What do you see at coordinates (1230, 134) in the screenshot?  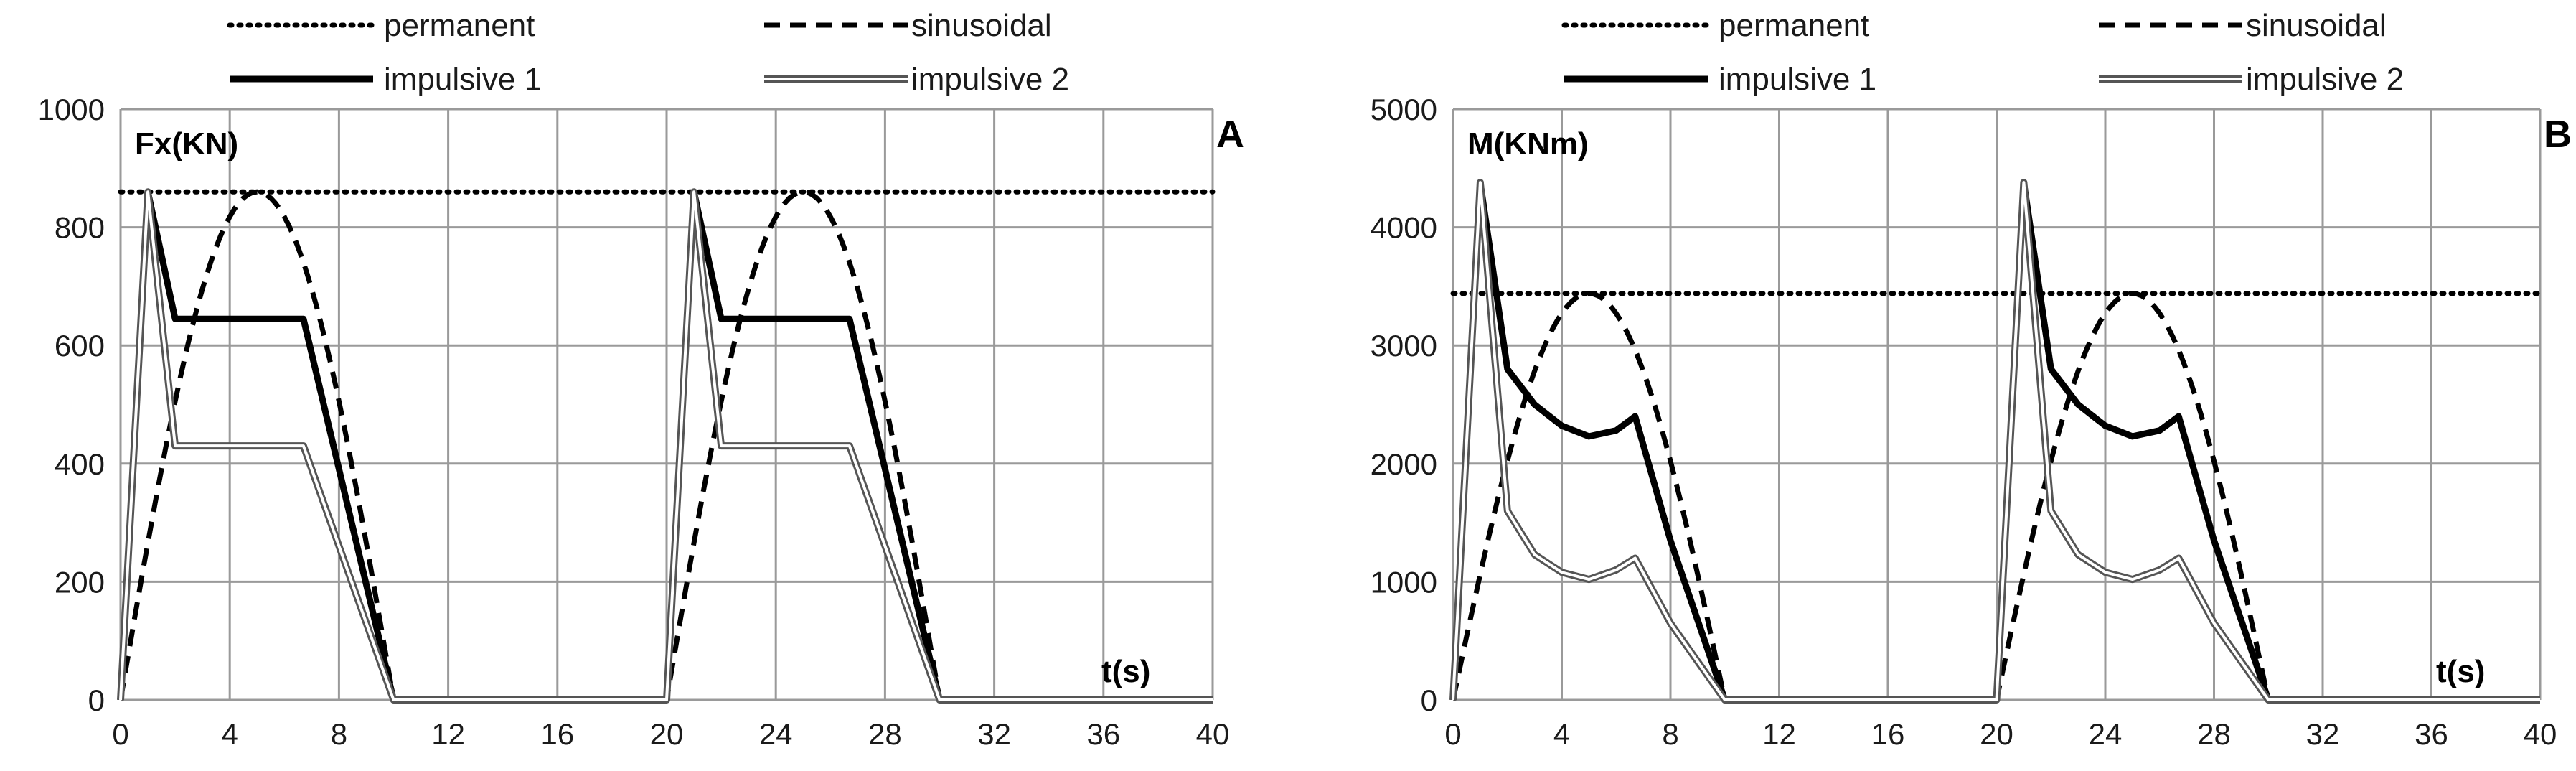 I see `panel-label-a: A` at bounding box center [1230, 134].